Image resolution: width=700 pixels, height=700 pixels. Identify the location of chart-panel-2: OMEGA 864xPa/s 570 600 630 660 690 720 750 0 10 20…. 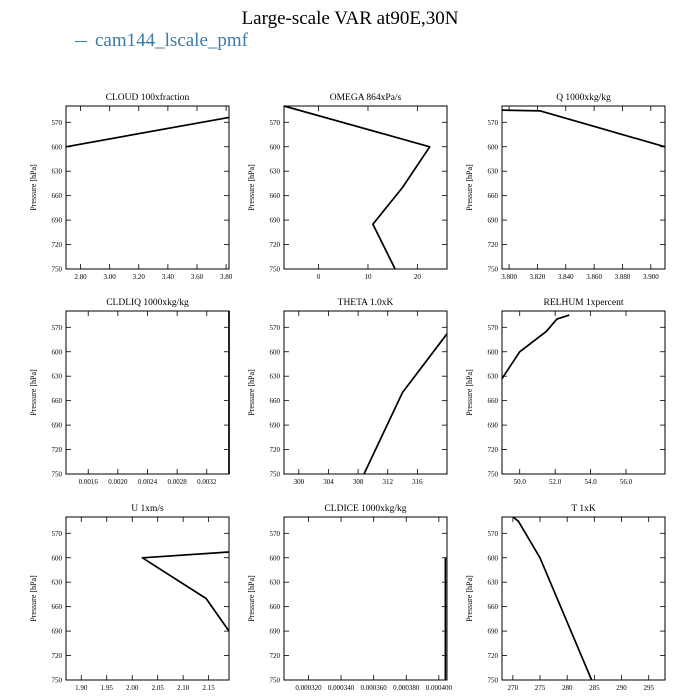
(347, 187).